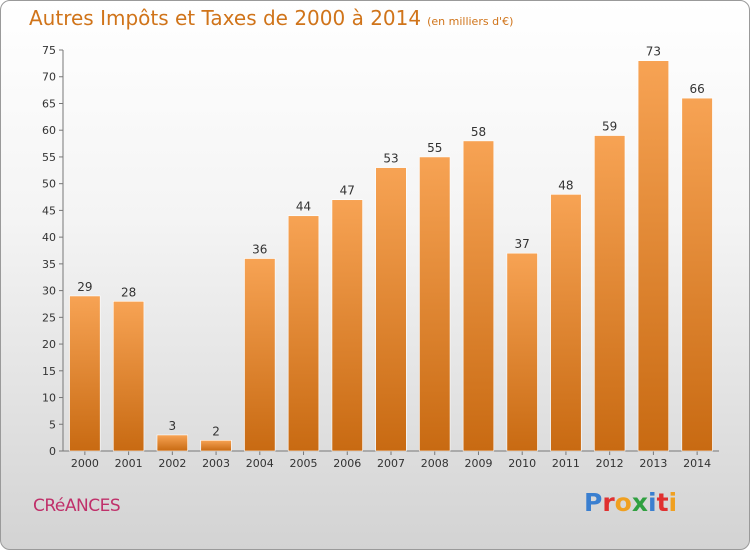 The height and width of the screenshot is (550, 750). Describe the element at coordinates (216, 463) in the screenshot. I see `x-tick-label: 2003` at that location.